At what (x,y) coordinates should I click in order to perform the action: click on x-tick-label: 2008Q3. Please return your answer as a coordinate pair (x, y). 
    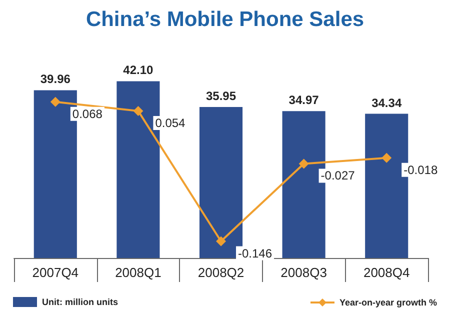
    Looking at the image, I should click on (303, 272).